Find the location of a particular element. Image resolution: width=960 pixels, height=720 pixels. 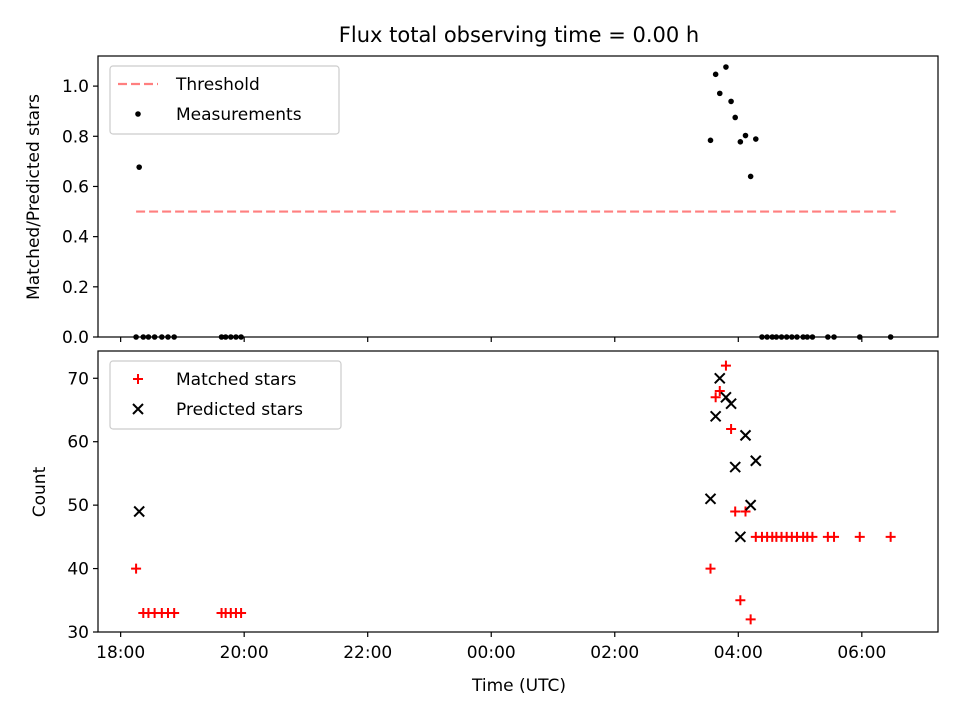

chart-title: Flux total observing time = 0.00 h is located at coordinates (519, 35).